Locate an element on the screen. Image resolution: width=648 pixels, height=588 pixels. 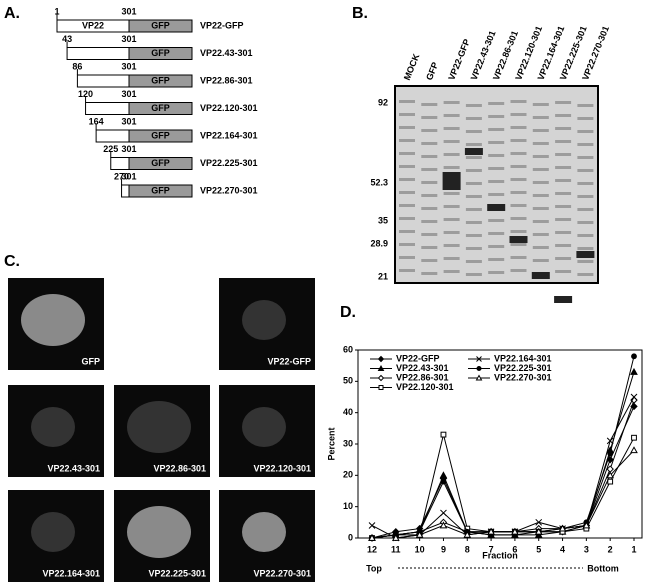
x-tick-label: 1 is located at coordinates (633, 549).